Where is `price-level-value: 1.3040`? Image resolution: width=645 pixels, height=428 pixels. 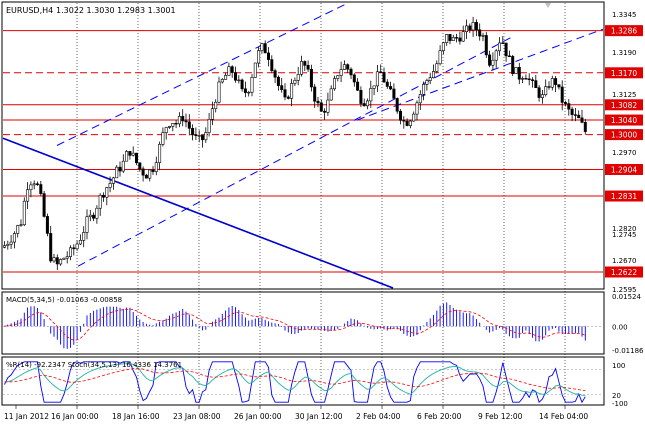
price-level-value: 1.3040 is located at coordinates (624, 120).